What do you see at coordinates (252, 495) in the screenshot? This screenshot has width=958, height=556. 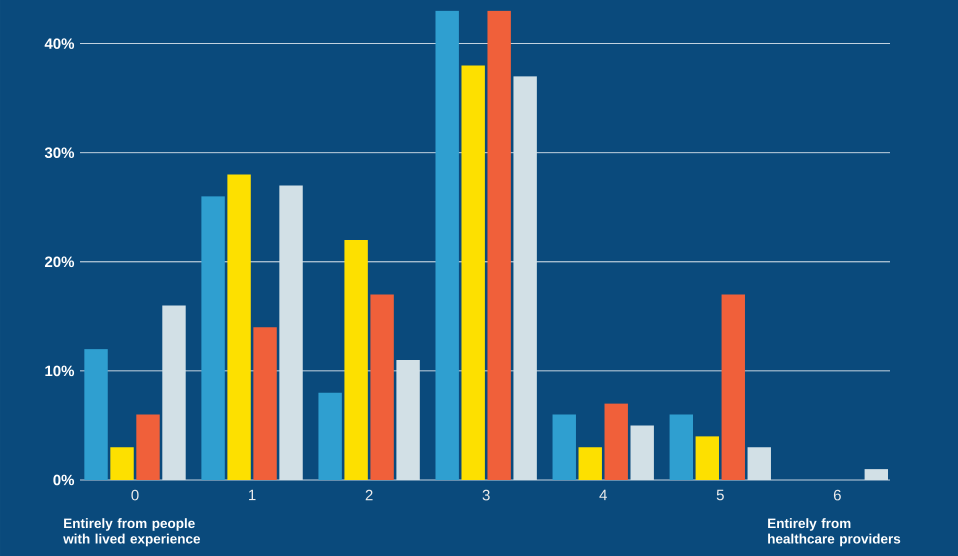 I see `x-tick-label: 1` at bounding box center [252, 495].